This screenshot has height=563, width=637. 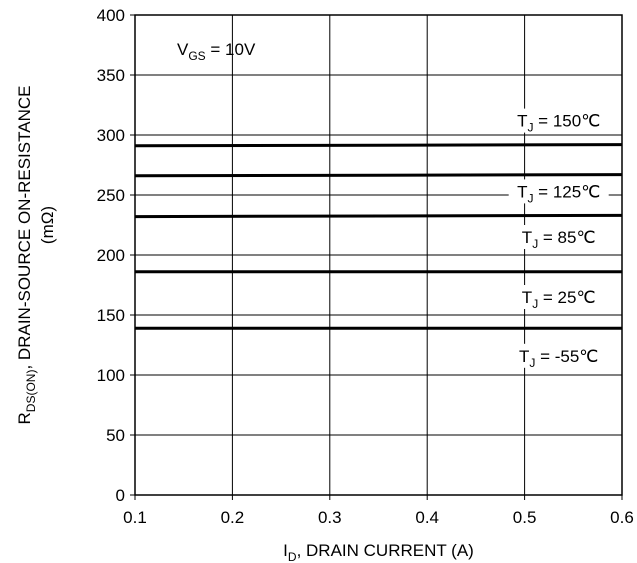 What do you see at coordinates (135, 517) in the screenshot?
I see `x-tick-label: 0.1` at bounding box center [135, 517].